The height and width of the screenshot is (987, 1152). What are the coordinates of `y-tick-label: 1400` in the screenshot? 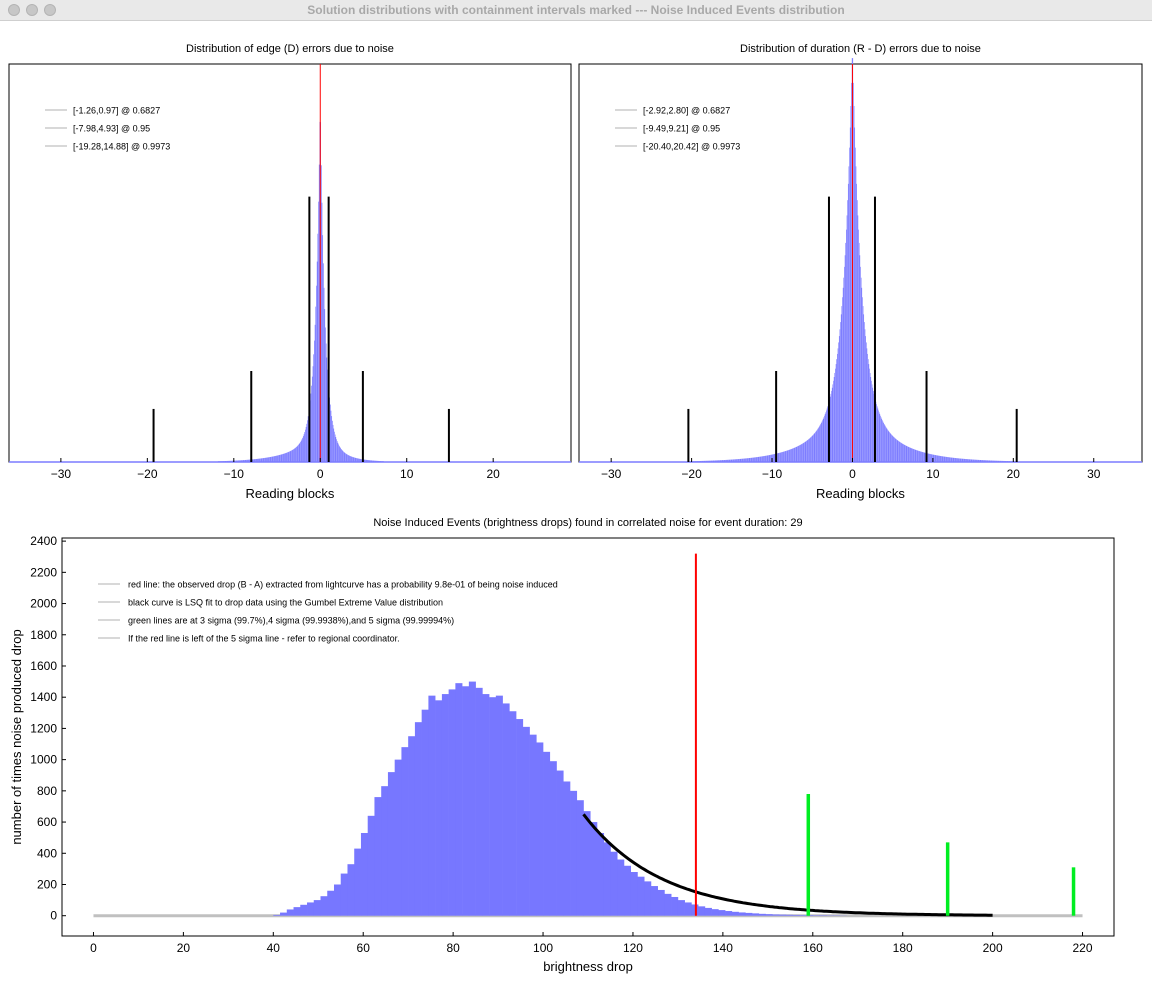 It's located at (43, 697).